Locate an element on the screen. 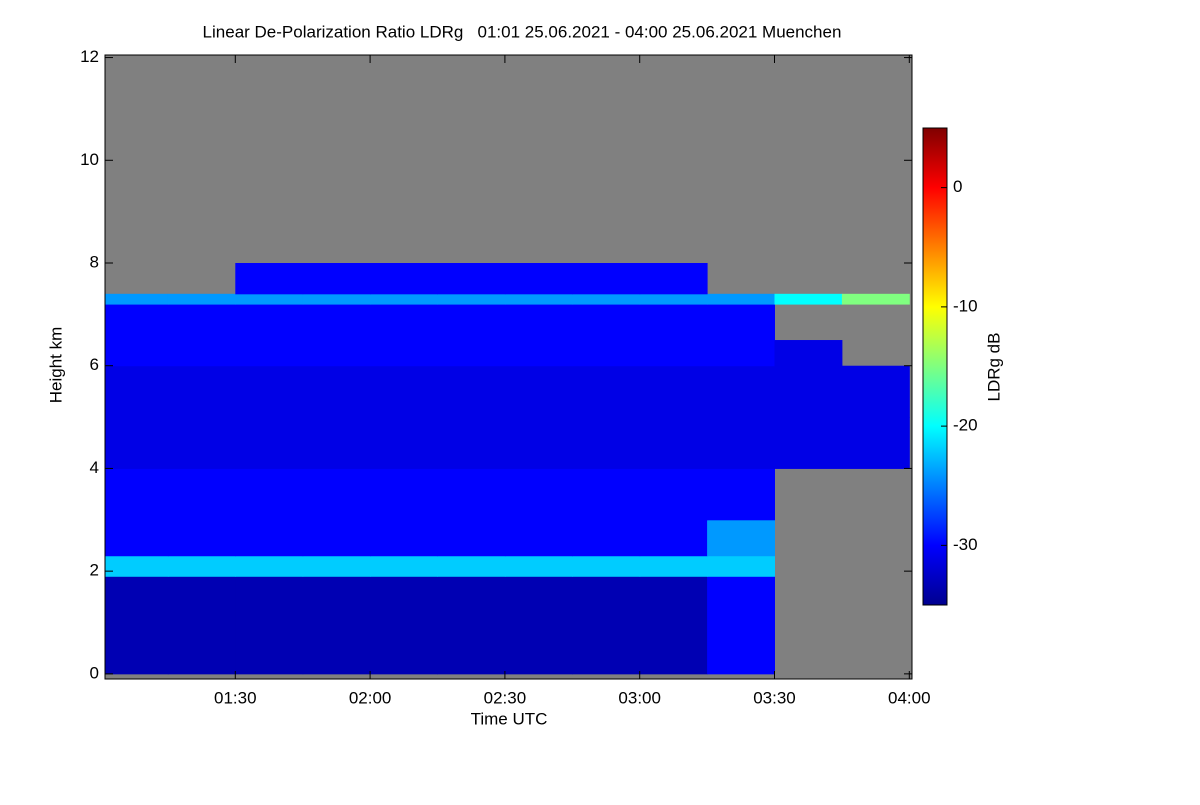 The height and width of the screenshot is (805, 1200). colorbar-tick-label: -20 is located at coordinates (965, 425).